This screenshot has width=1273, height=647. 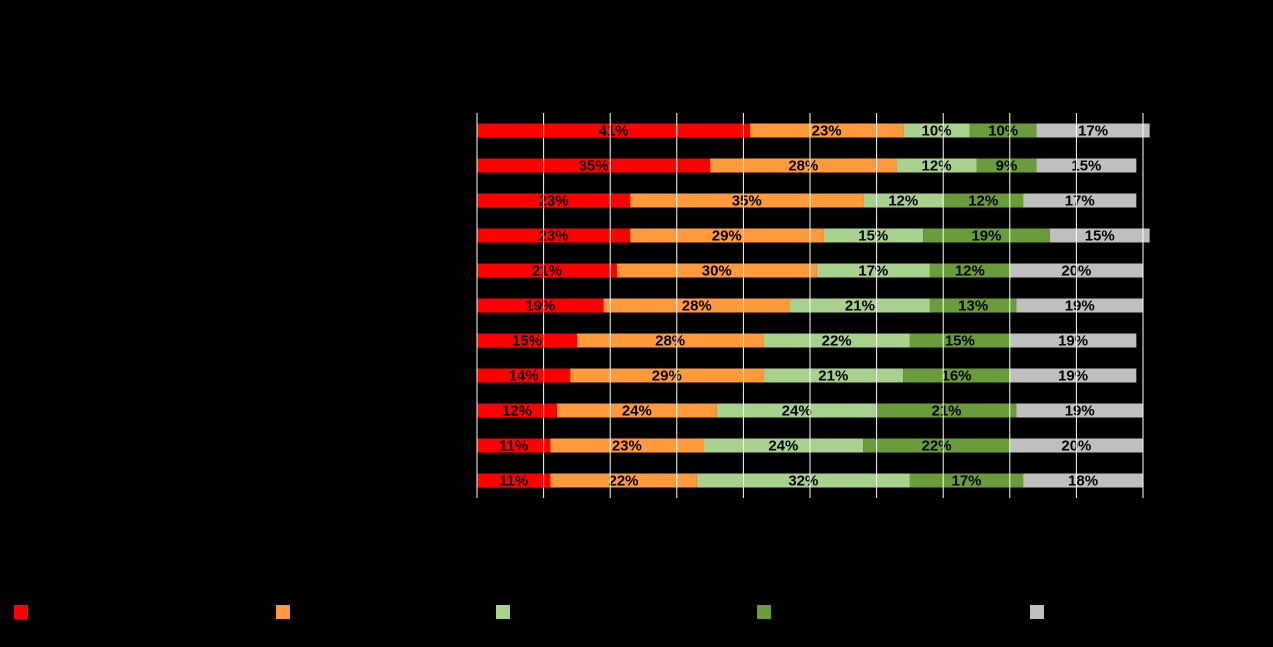 I want to click on data-label: 16%, so click(x=957, y=375).